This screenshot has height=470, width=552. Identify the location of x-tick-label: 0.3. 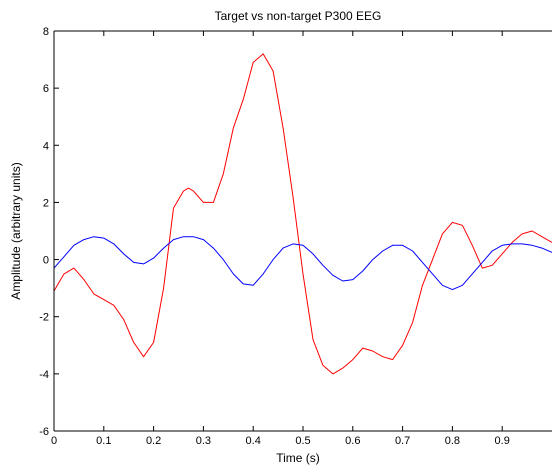
(203, 441).